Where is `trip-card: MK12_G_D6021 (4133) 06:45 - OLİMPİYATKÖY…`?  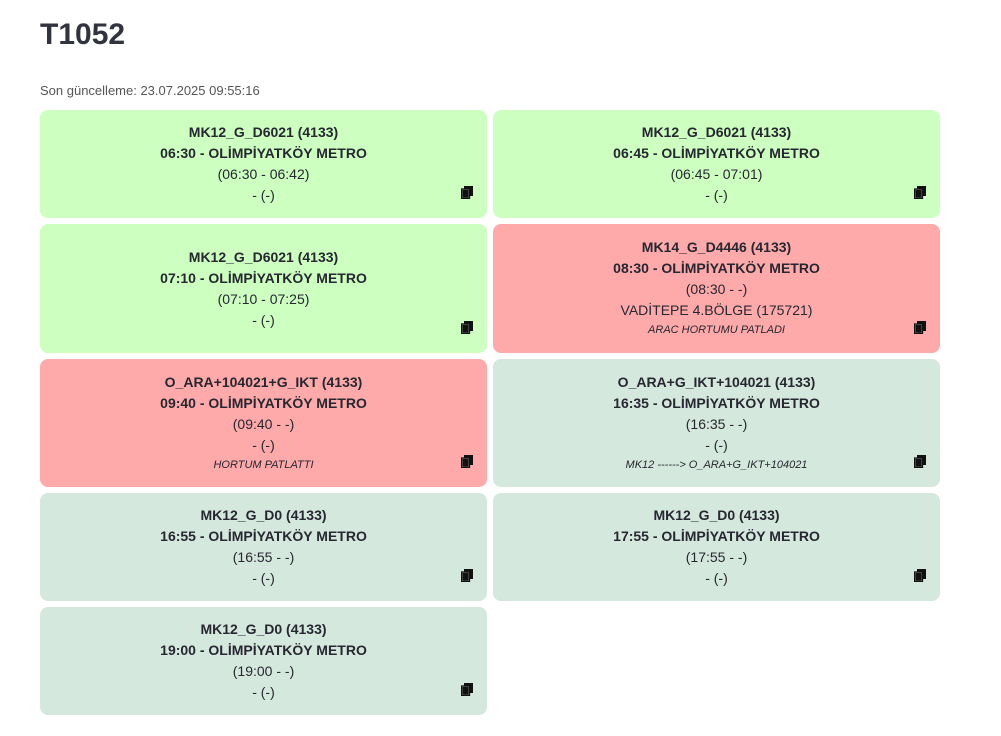 trip-card: MK12_G_D6021 (4133) 06:45 - OLİMPİYATKÖY… is located at coordinates (716, 164).